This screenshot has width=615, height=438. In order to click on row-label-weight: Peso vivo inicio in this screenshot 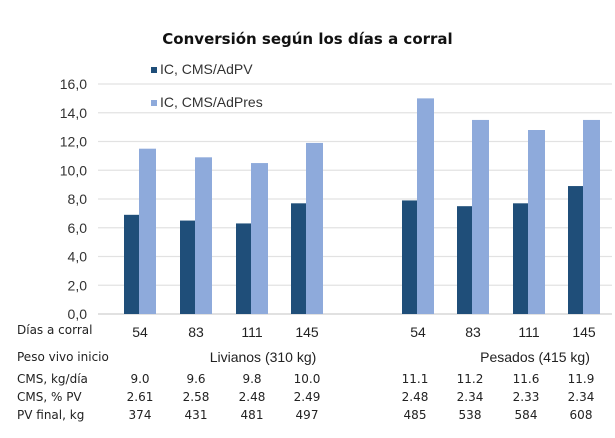, I will do `click(63, 357)`.